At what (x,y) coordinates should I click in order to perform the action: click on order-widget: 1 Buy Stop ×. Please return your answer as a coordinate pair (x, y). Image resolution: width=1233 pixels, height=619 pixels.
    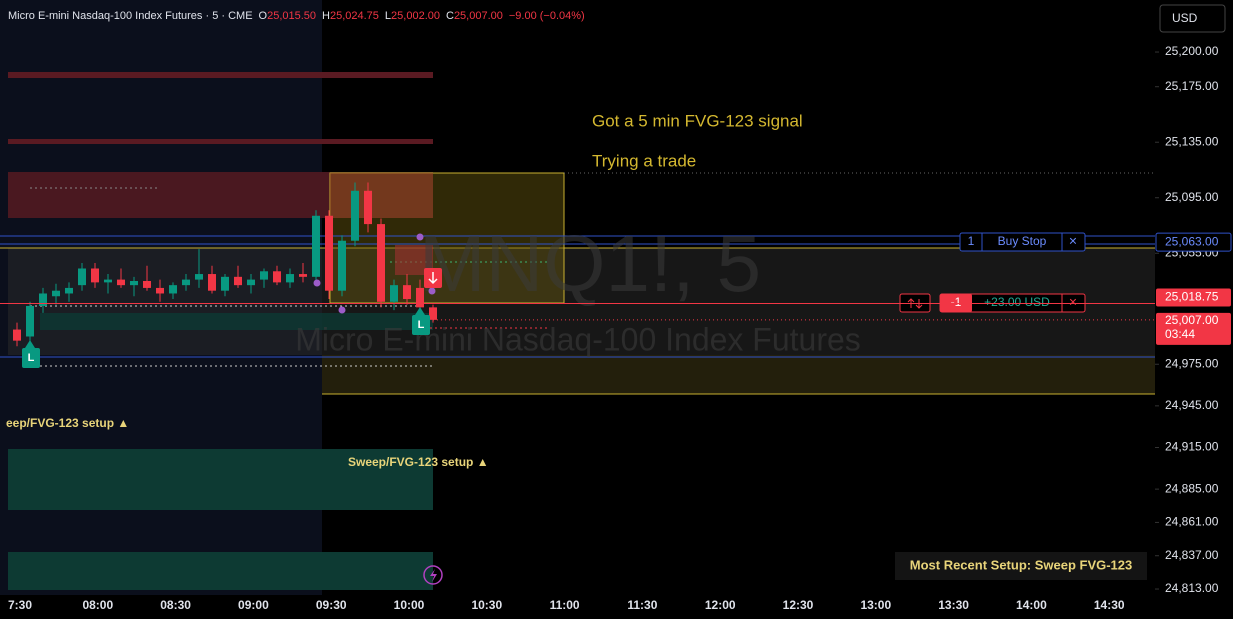
    Looking at the image, I should click on (1022, 242).